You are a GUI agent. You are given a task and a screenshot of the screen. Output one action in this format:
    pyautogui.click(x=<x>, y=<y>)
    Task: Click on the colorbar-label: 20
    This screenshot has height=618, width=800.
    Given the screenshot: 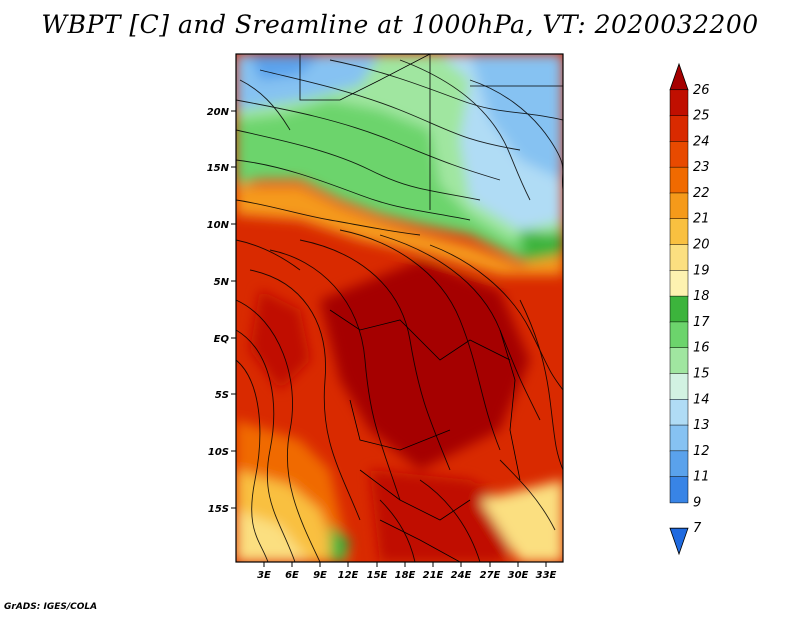 What is the action you would take?
    pyautogui.click(x=701, y=245)
    